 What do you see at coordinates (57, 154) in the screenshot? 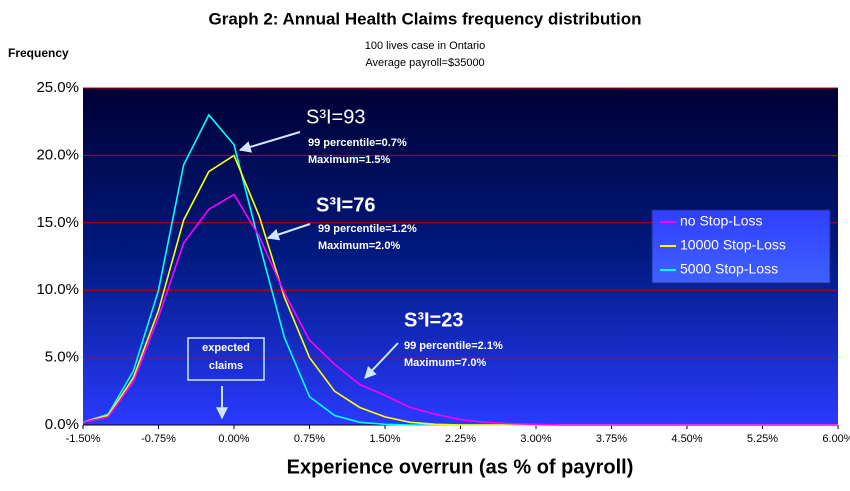
I see `y-tick-label: 20.0%` at bounding box center [57, 154].